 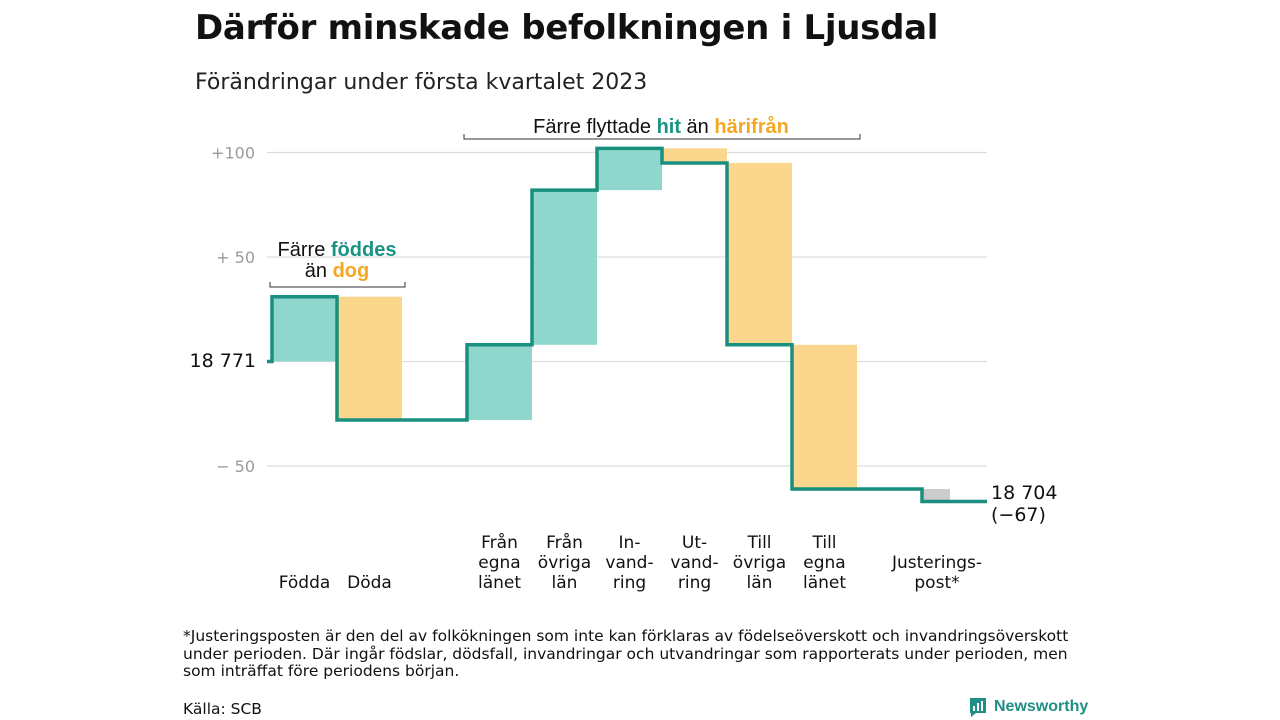 I want to click on source-label: Källa: SCB, so click(x=222, y=709).